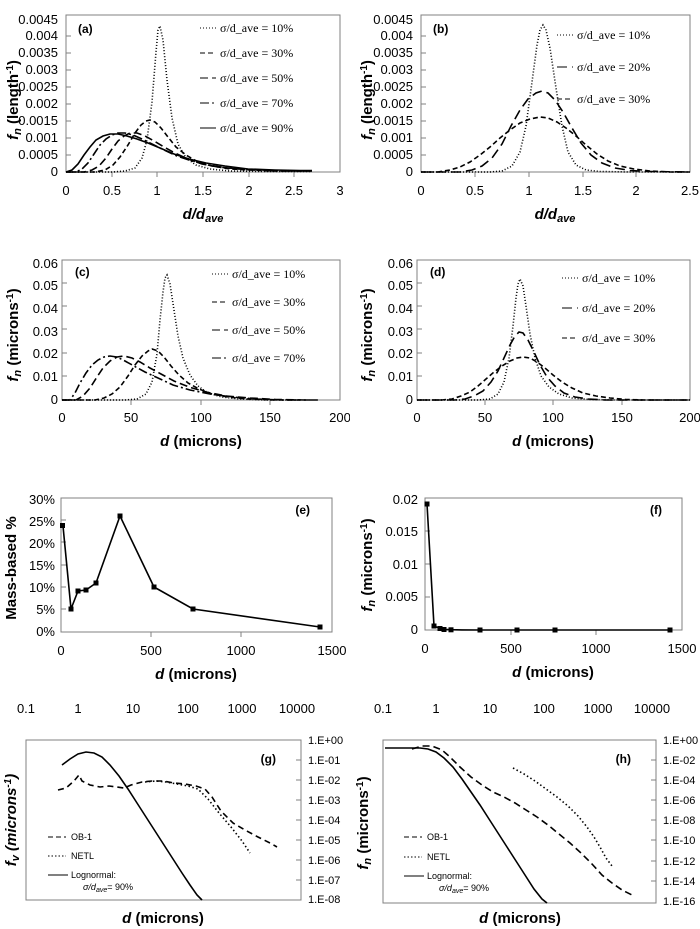  What do you see at coordinates (555, 98) in the screenshot?
I see `curve-cv10` at bounding box center [555, 98].